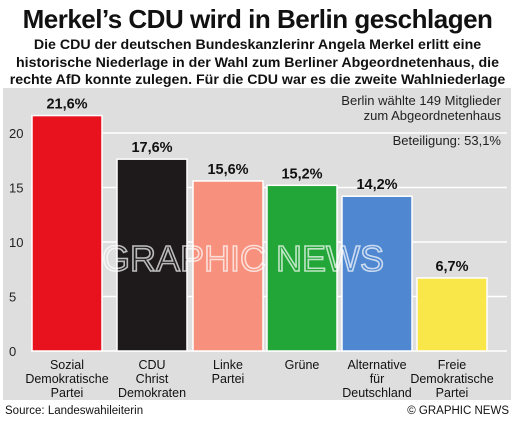 Image resolution: width=515 pixels, height=425 pixels. I want to click on chart-title: Merkel’s CDU wird in Berlin geschlagen, so click(257, 19).